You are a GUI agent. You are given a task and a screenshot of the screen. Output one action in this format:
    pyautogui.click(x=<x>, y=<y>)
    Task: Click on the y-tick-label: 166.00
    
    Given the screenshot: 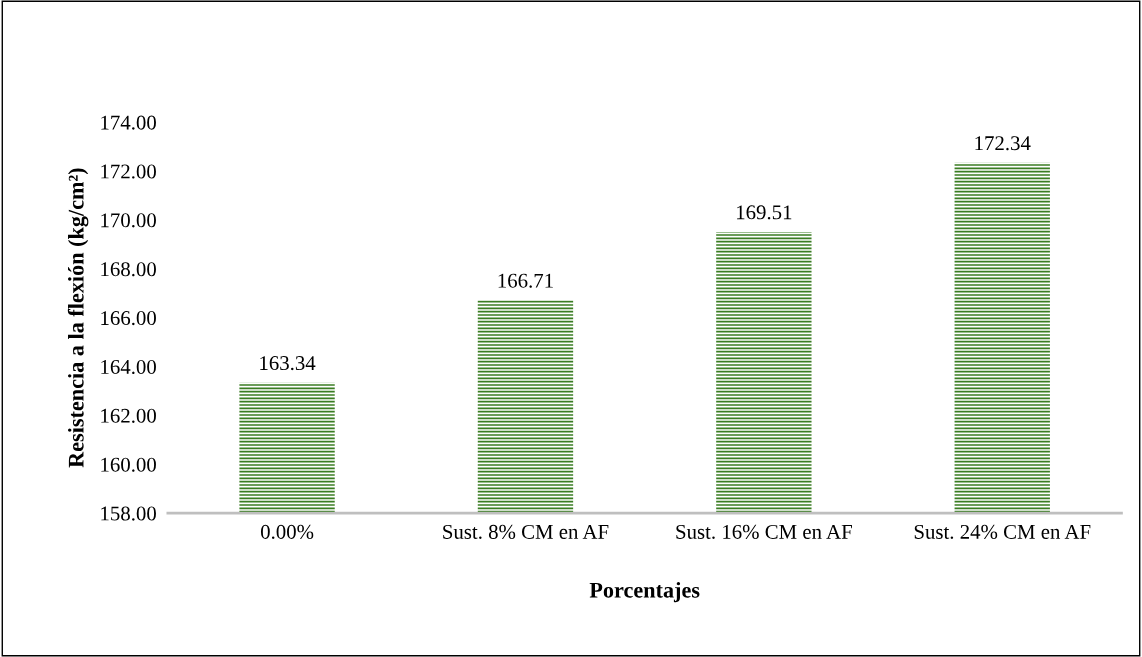 What is the action you would take?
    pyautogui.click(x=128, y=318)
    